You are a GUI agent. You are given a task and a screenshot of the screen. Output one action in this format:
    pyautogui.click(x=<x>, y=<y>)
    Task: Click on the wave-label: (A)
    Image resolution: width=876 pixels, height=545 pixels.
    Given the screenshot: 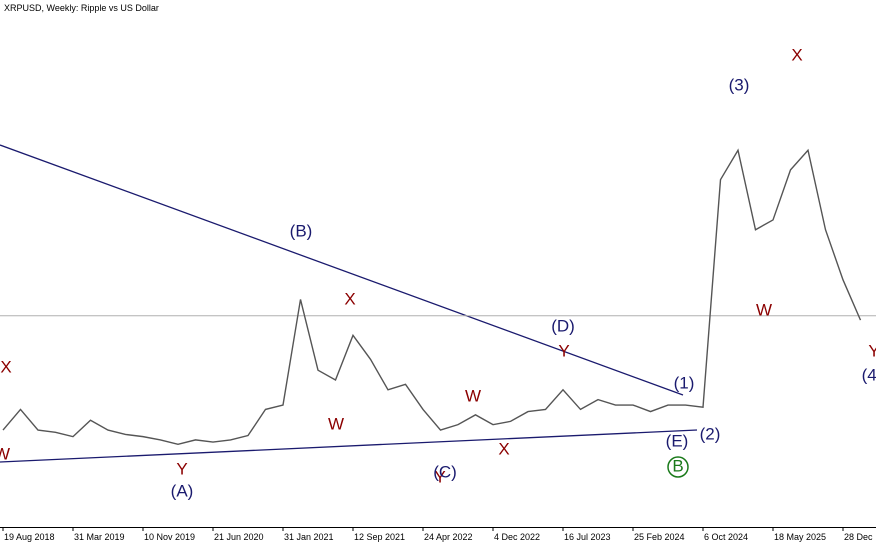 What is the action you would take?
    pyautogui.click(x=182, y=490)
    